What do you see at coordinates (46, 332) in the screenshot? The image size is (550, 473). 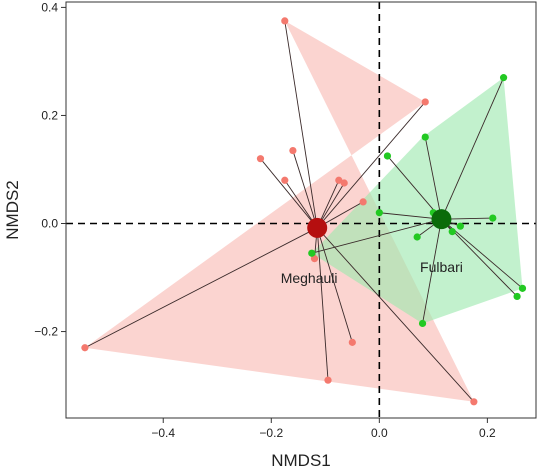 I see `y-tick-label: −0.2` at bounding box center [46, 332].